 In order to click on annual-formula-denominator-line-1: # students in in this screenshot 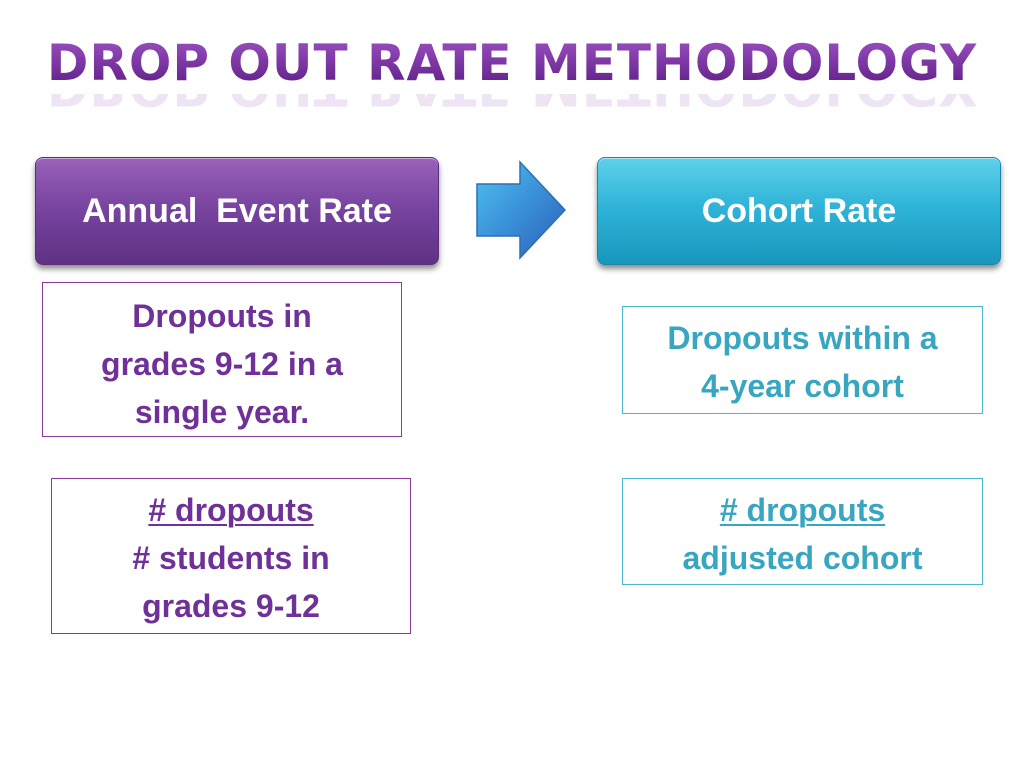, I will do `click(231, 558)`.